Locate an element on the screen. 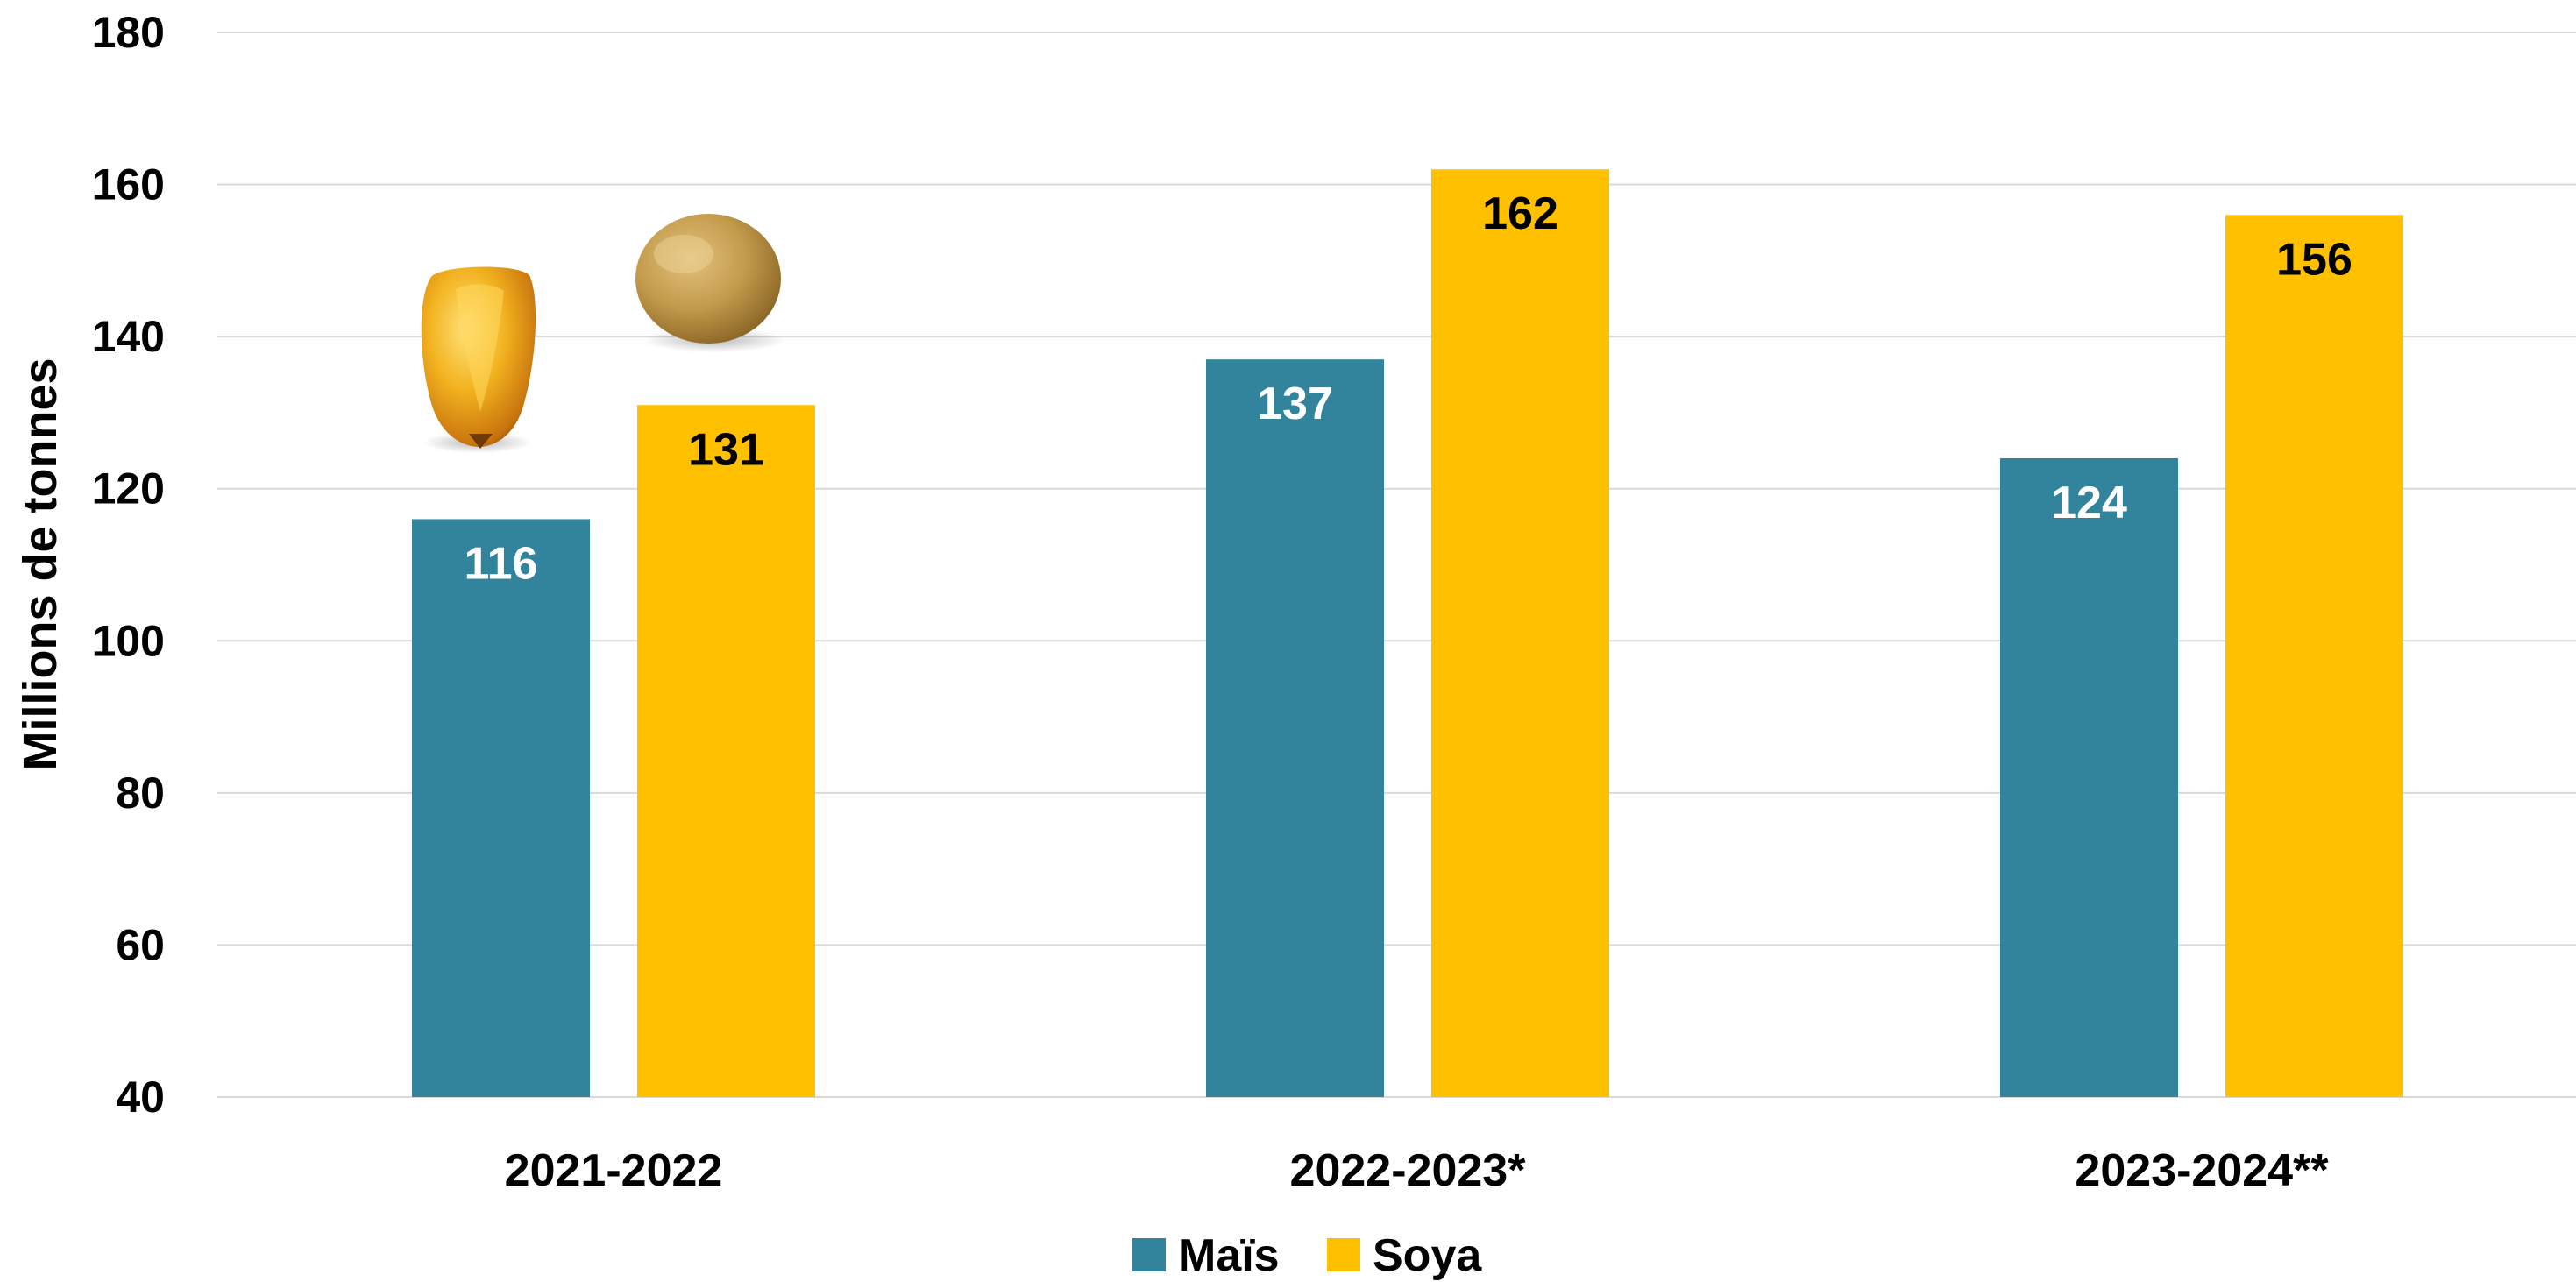 The height and width of the screenshot is (1282, 2576). data-label: 162 is located at coordinates (1520, 213).